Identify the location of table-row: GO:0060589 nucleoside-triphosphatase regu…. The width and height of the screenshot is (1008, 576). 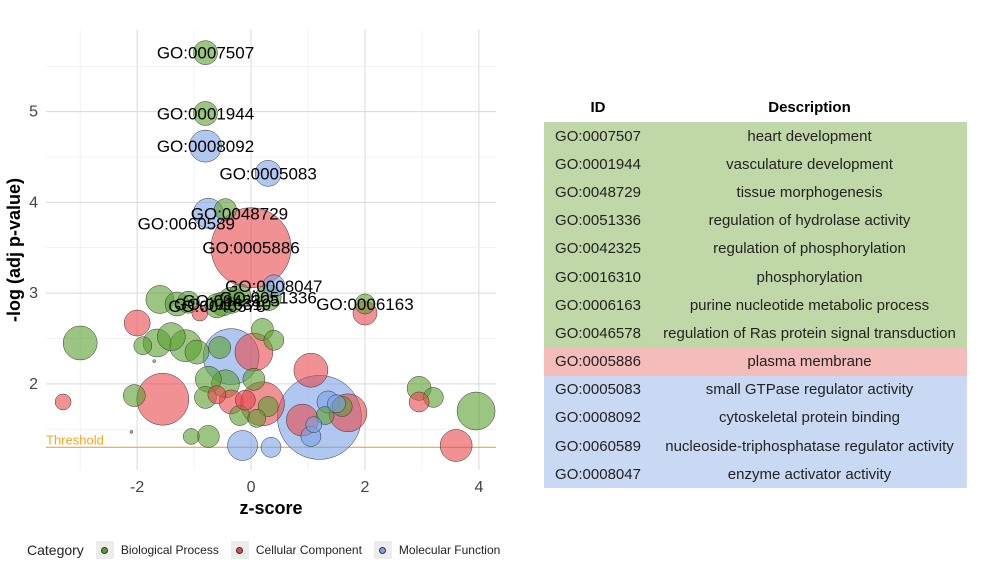
(755, 446).